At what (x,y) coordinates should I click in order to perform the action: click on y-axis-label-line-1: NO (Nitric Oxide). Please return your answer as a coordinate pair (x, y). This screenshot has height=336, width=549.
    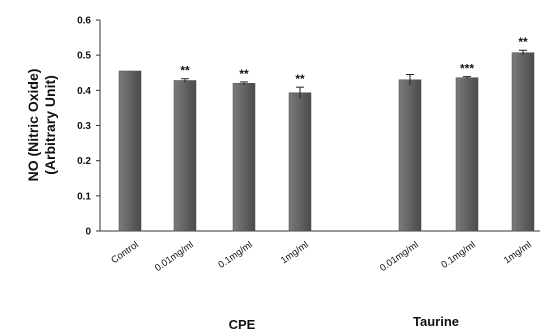
    Looking at the image, I should click on (33, 125).